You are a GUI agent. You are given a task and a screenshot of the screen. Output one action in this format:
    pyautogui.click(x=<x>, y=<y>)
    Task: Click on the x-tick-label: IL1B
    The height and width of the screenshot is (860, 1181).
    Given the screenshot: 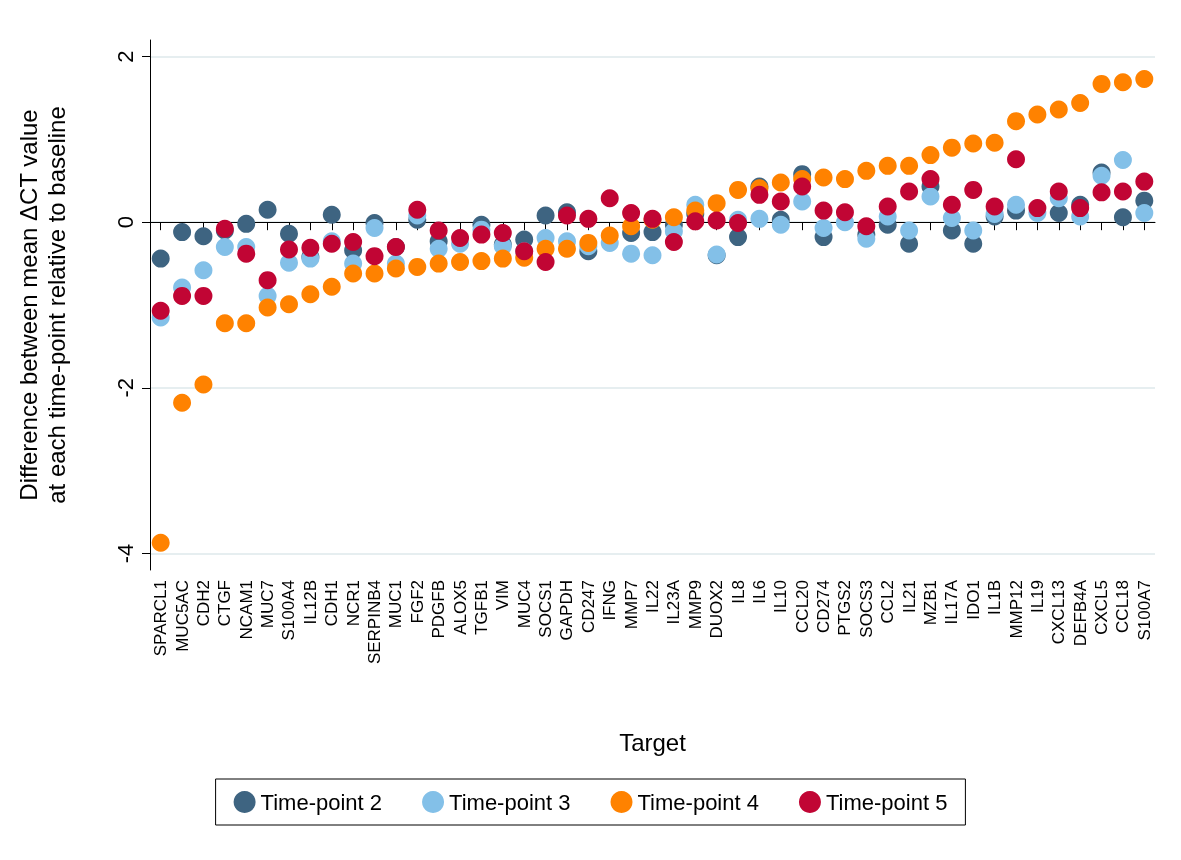 What is the action you would take?
    pyautogui.click(x=995, y=597)
    